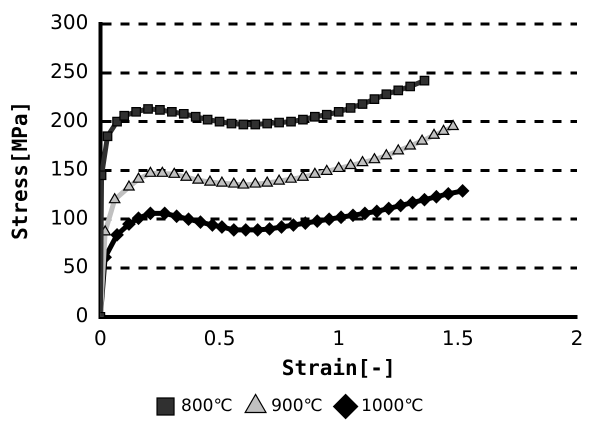  What do you see at coordinates (207, 406) in the screenshot?
I see `legend-label: 800℃` at bounding box center [207, 406].